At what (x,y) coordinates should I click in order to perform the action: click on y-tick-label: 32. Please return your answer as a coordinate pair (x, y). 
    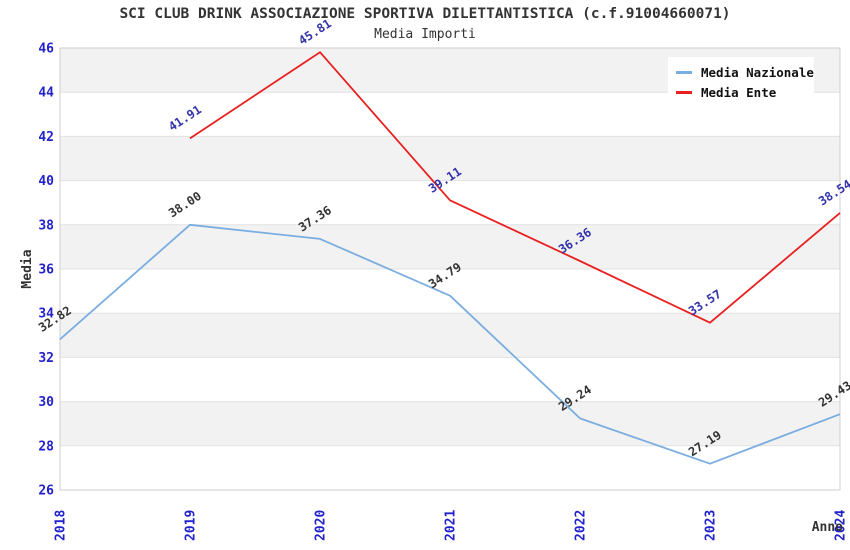
    Looking at the image, I should click on (46, 358).